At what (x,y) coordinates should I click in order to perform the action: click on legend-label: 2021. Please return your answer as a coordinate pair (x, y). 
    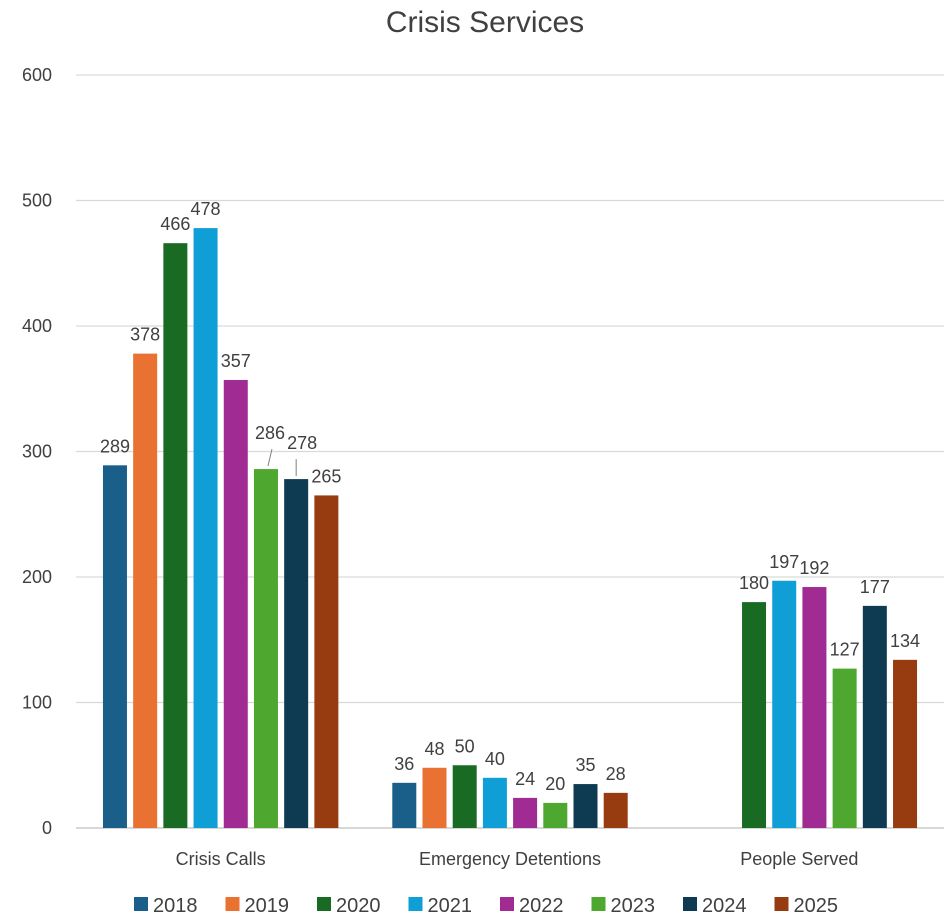
    Looking at the image, I should click on (450, 906).